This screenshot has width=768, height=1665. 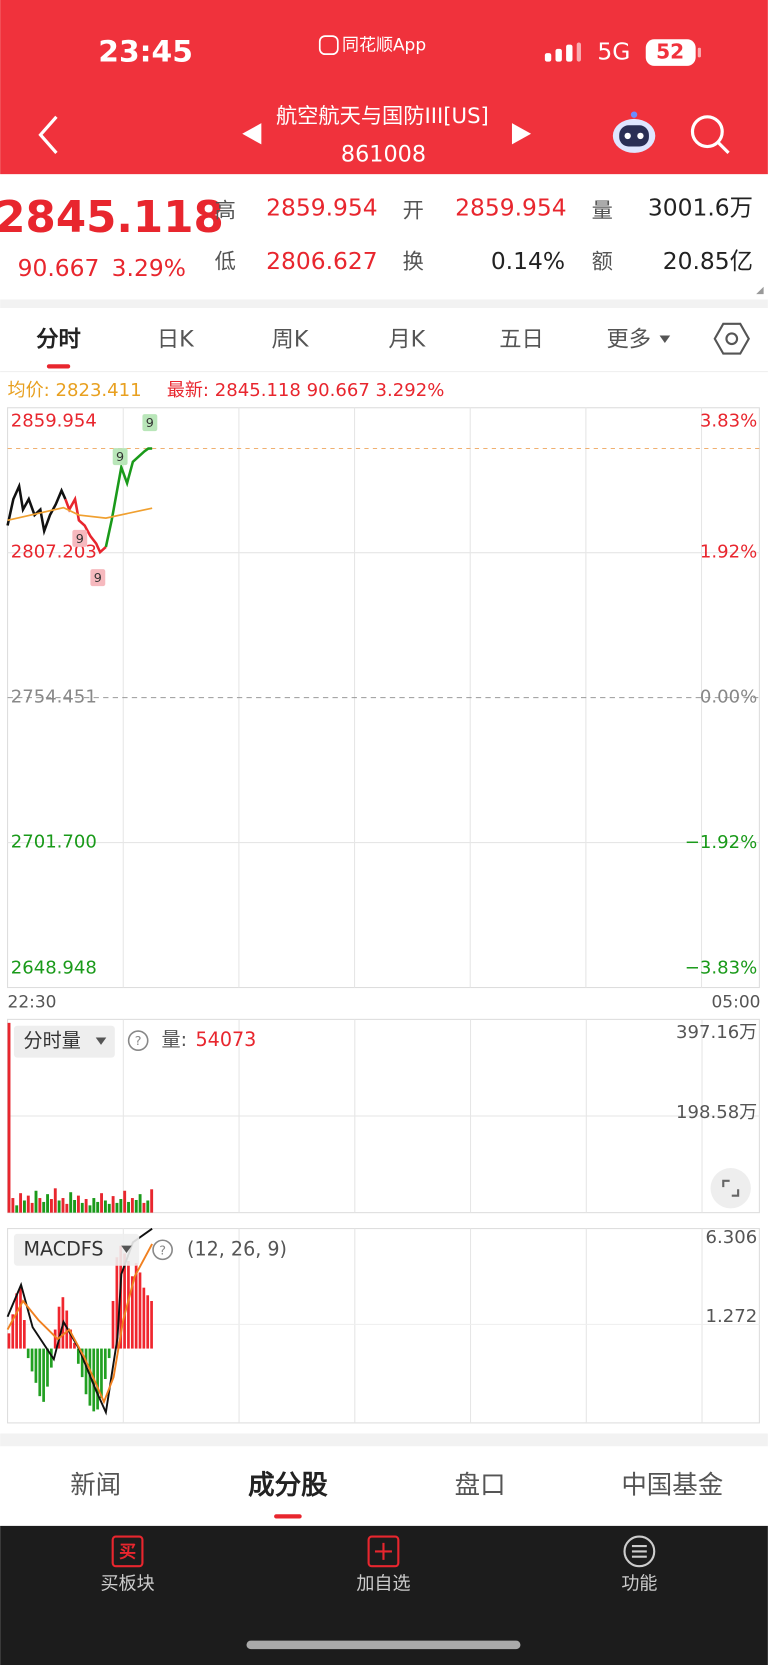 What do you see at coordinates (602, 210) in the screenshot?
I see `field-label: 量` at bounding box center [602, 210].